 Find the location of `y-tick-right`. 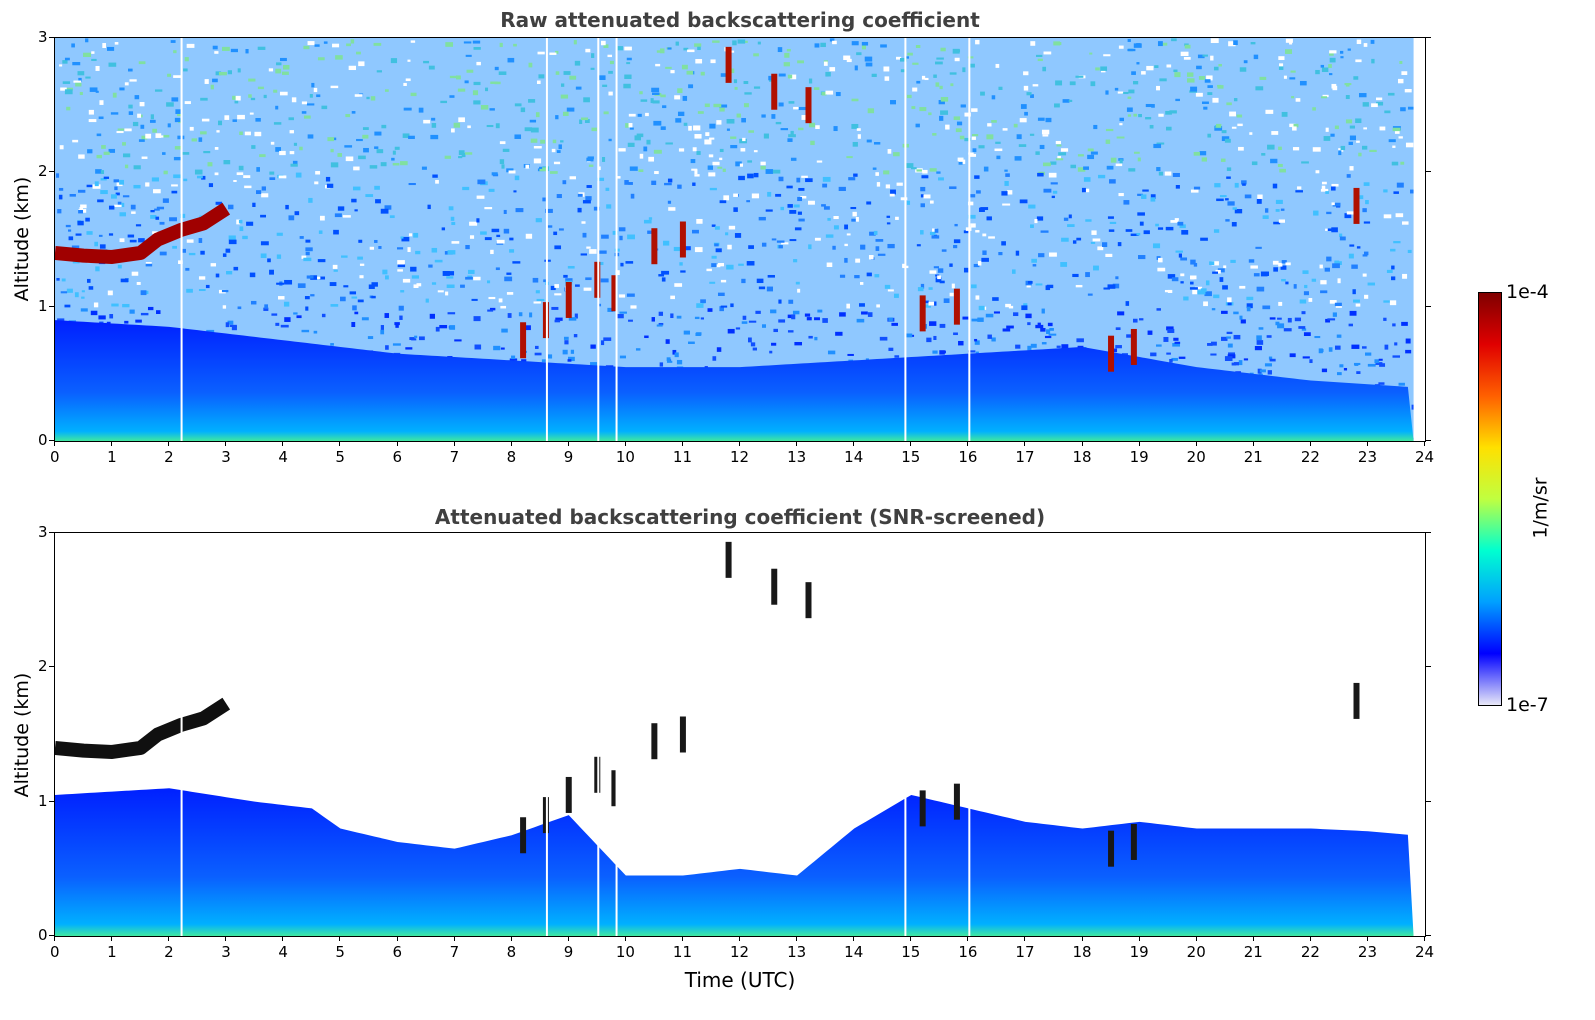

y-tick-right is located at coordinates (1428, 440).